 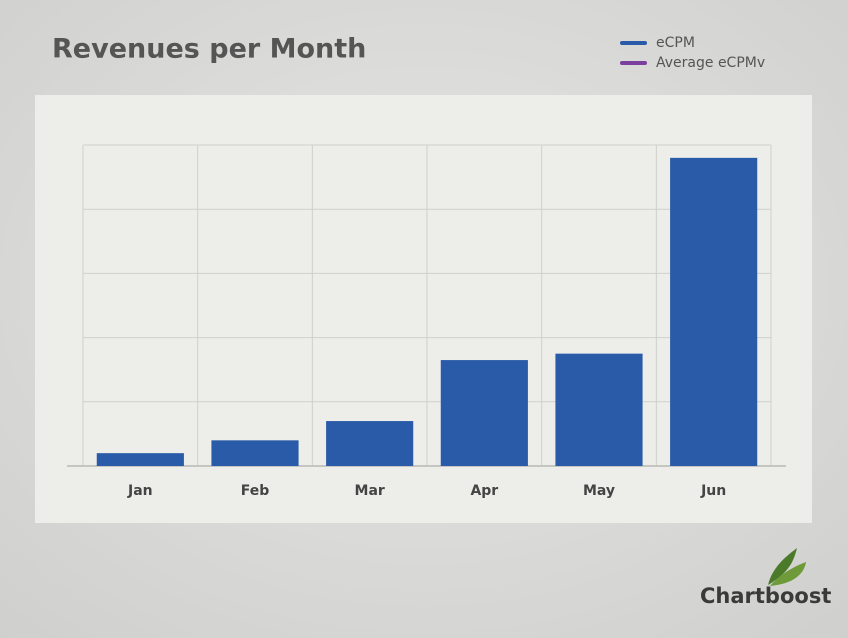 What do you see at coordinates (255, 491) in the screenshot?
I see `x-tick-label: Feb` at bounding box center [255, 491].